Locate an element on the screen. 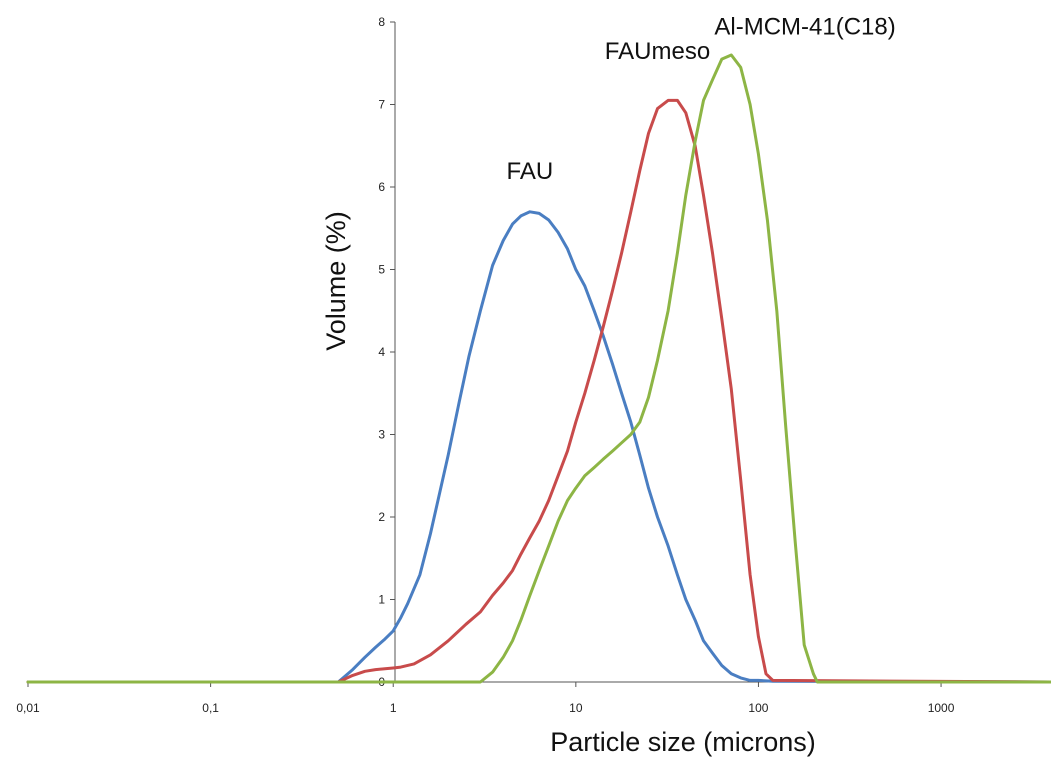  x-tick-label: 100 is located at coordinates (758, 708).